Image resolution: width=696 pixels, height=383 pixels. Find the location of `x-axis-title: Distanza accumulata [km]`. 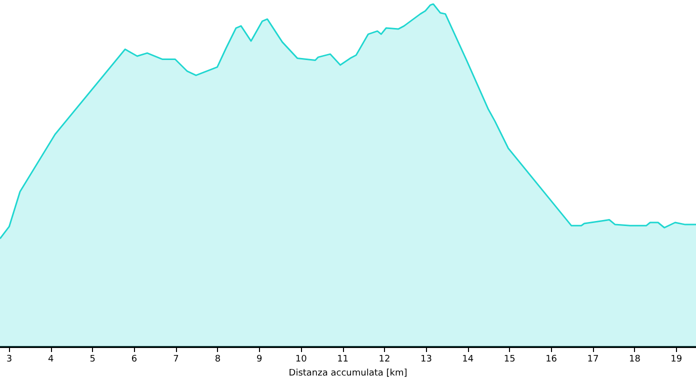

x-axis-title: Distanza accumulata [km] is located at coordinates (348, 373).